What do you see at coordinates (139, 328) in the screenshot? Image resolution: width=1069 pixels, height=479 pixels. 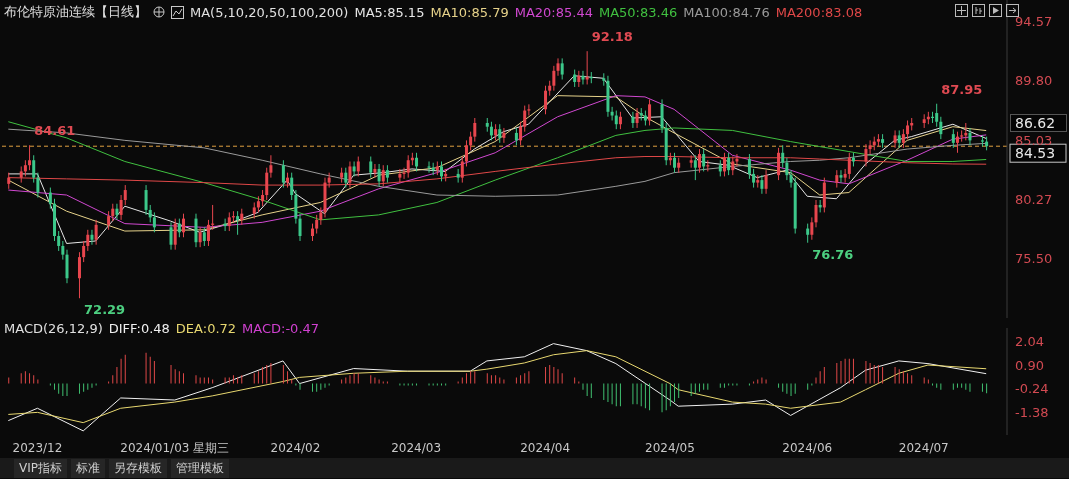 I see `text: DIFF:0.48` at bounding box center [139, 328].